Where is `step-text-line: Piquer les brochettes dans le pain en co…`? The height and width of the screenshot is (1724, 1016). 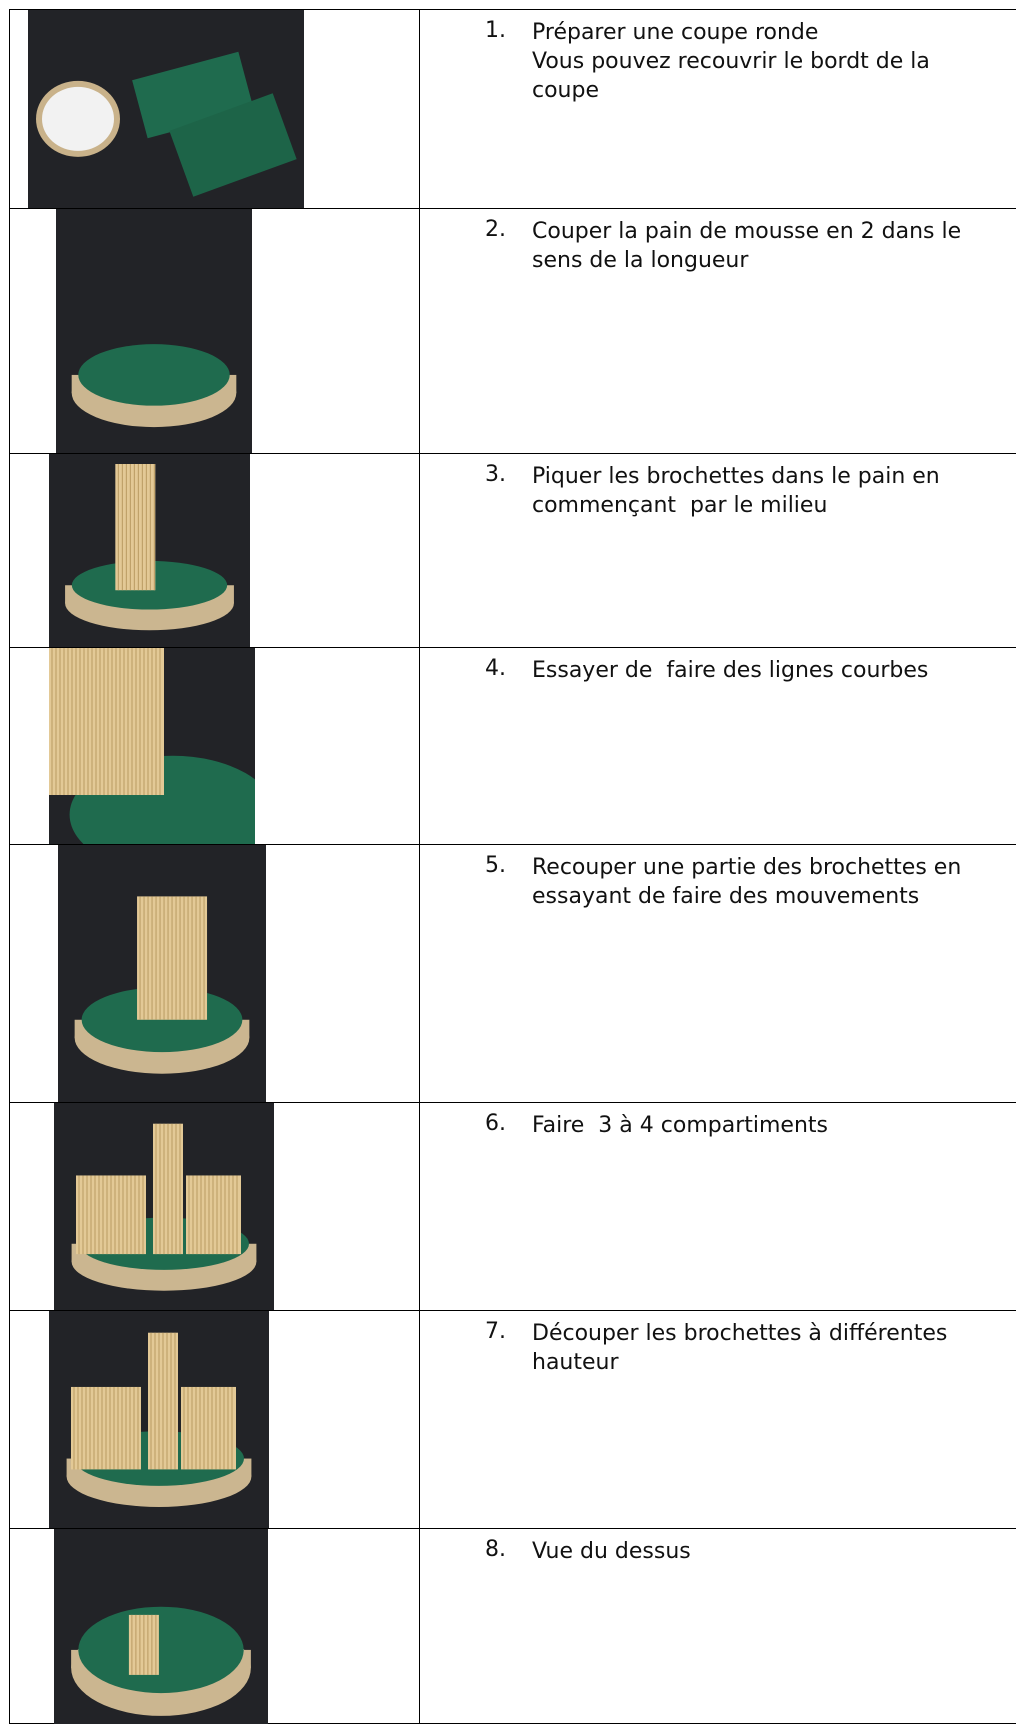
step-text-line: Piquer les brochettes dans le pain en co… is located at coordinates (739, 491).